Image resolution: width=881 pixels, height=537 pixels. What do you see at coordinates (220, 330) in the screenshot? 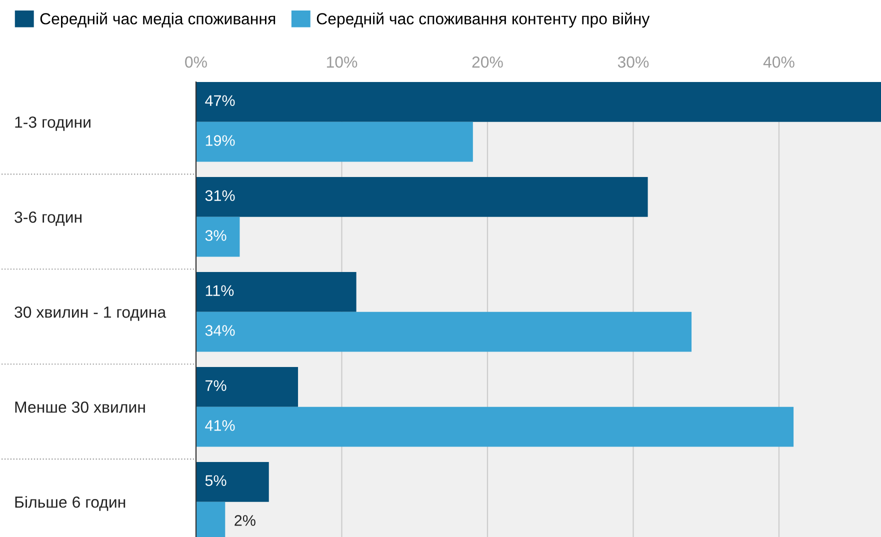
I see `data-label: 34%` at bounding box center [220, 330].